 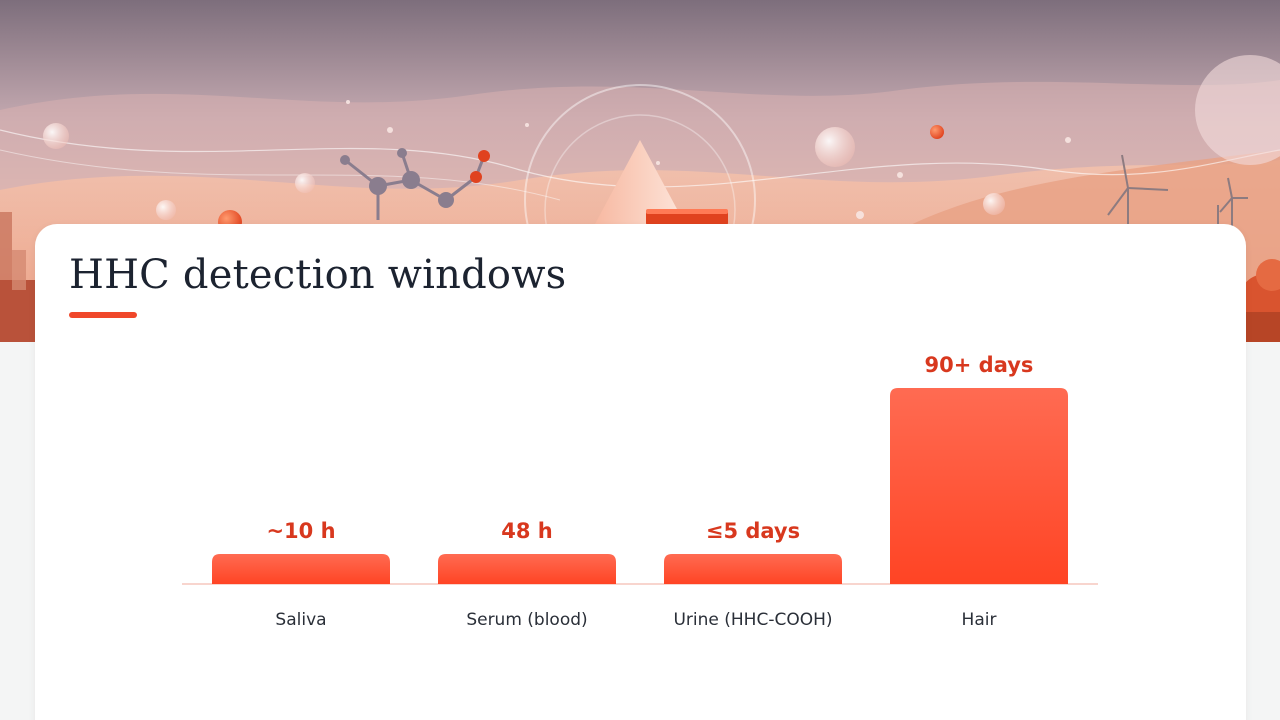 What do you see at coordinates (979, 365) in the screenshot?
I see `bar-value-label: 90+ days` at bounding box center [979, 365].